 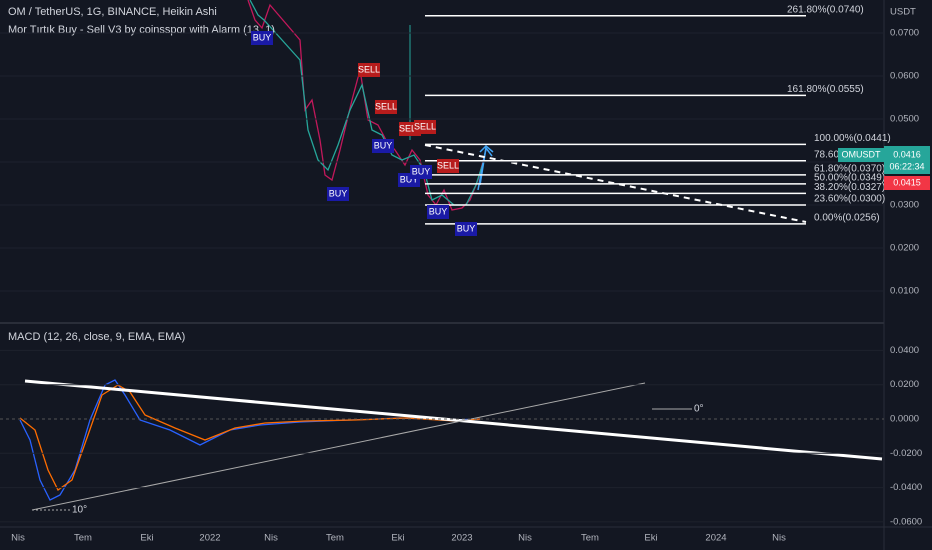 I want to click on macd-tick-label: -0.0600, so click(x=906, y=521).